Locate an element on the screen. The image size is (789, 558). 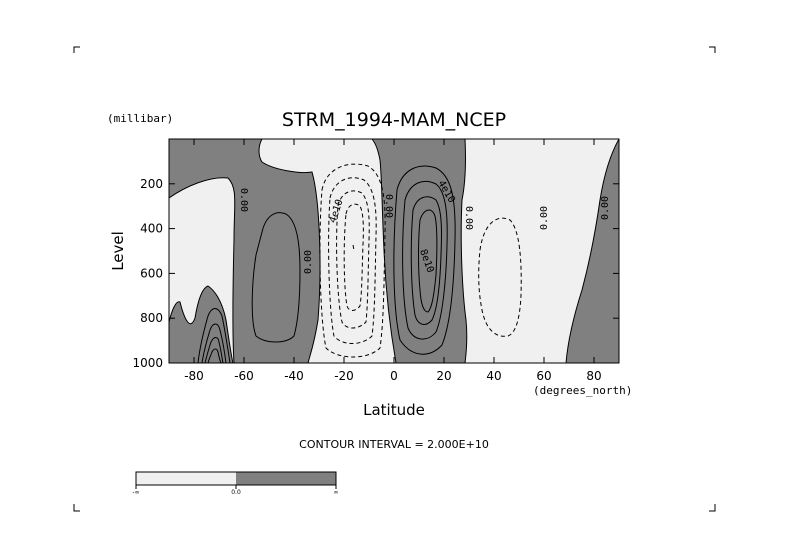
colorbar-tick-label: -∞ is located at coordinates (135, 492).